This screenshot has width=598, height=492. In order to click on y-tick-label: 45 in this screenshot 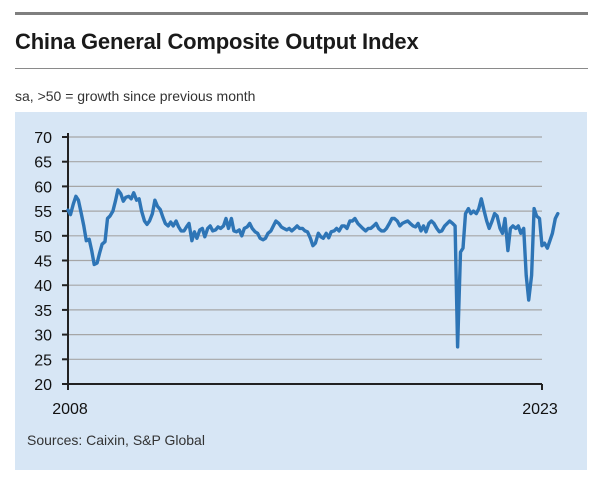, I will do `click(43, 262)`.